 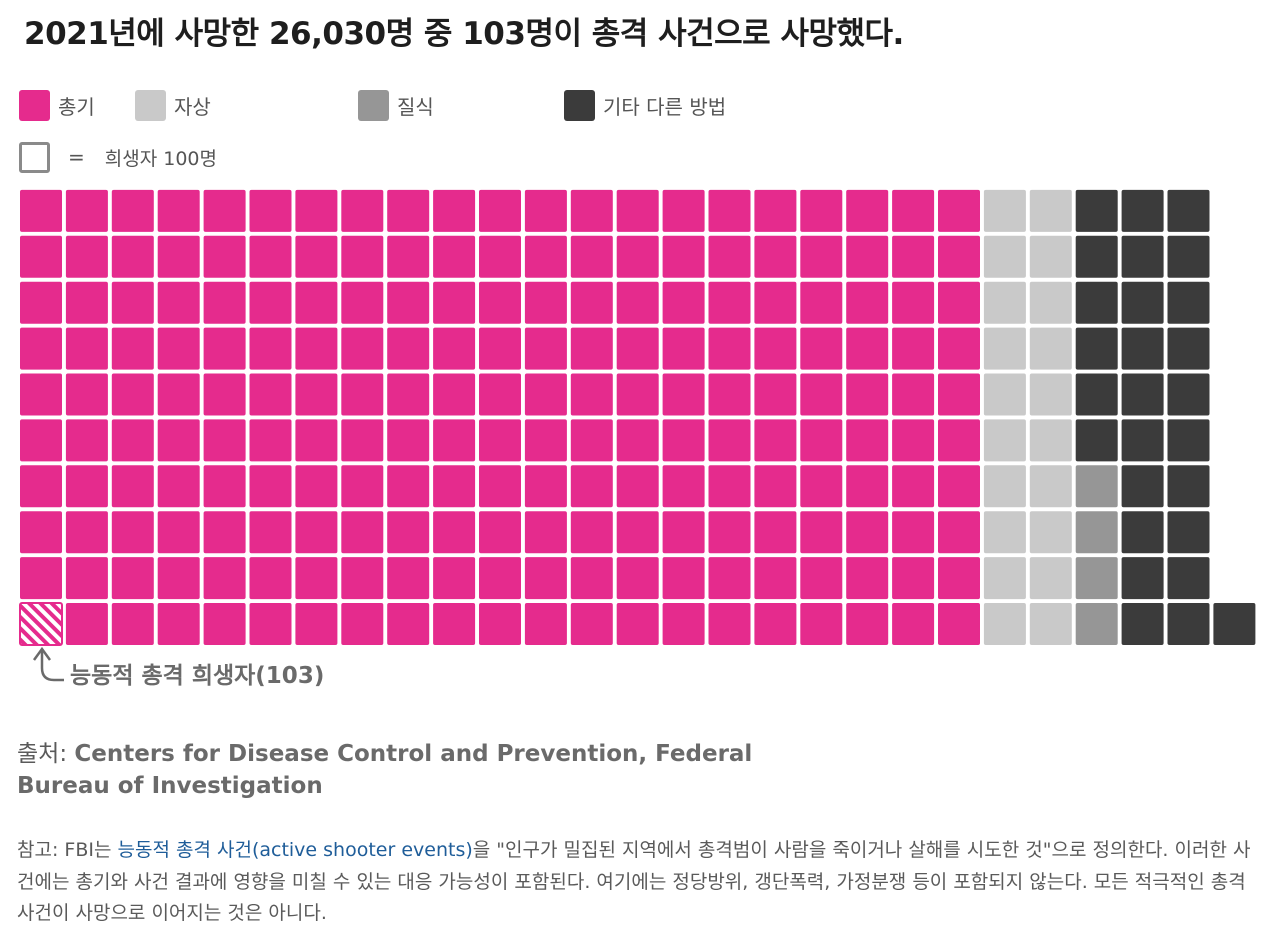 I want to click on active-shooter-link: 능동적 총격 사건(active shooter events), so click(x=295, y=850).